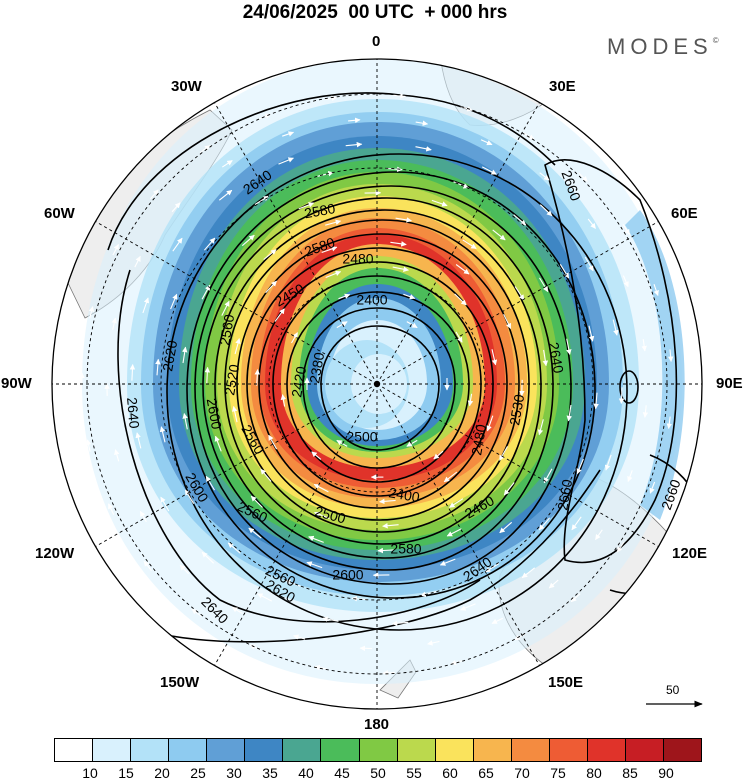  I want to click on brand-logo: MODES©, so click(663, 47).